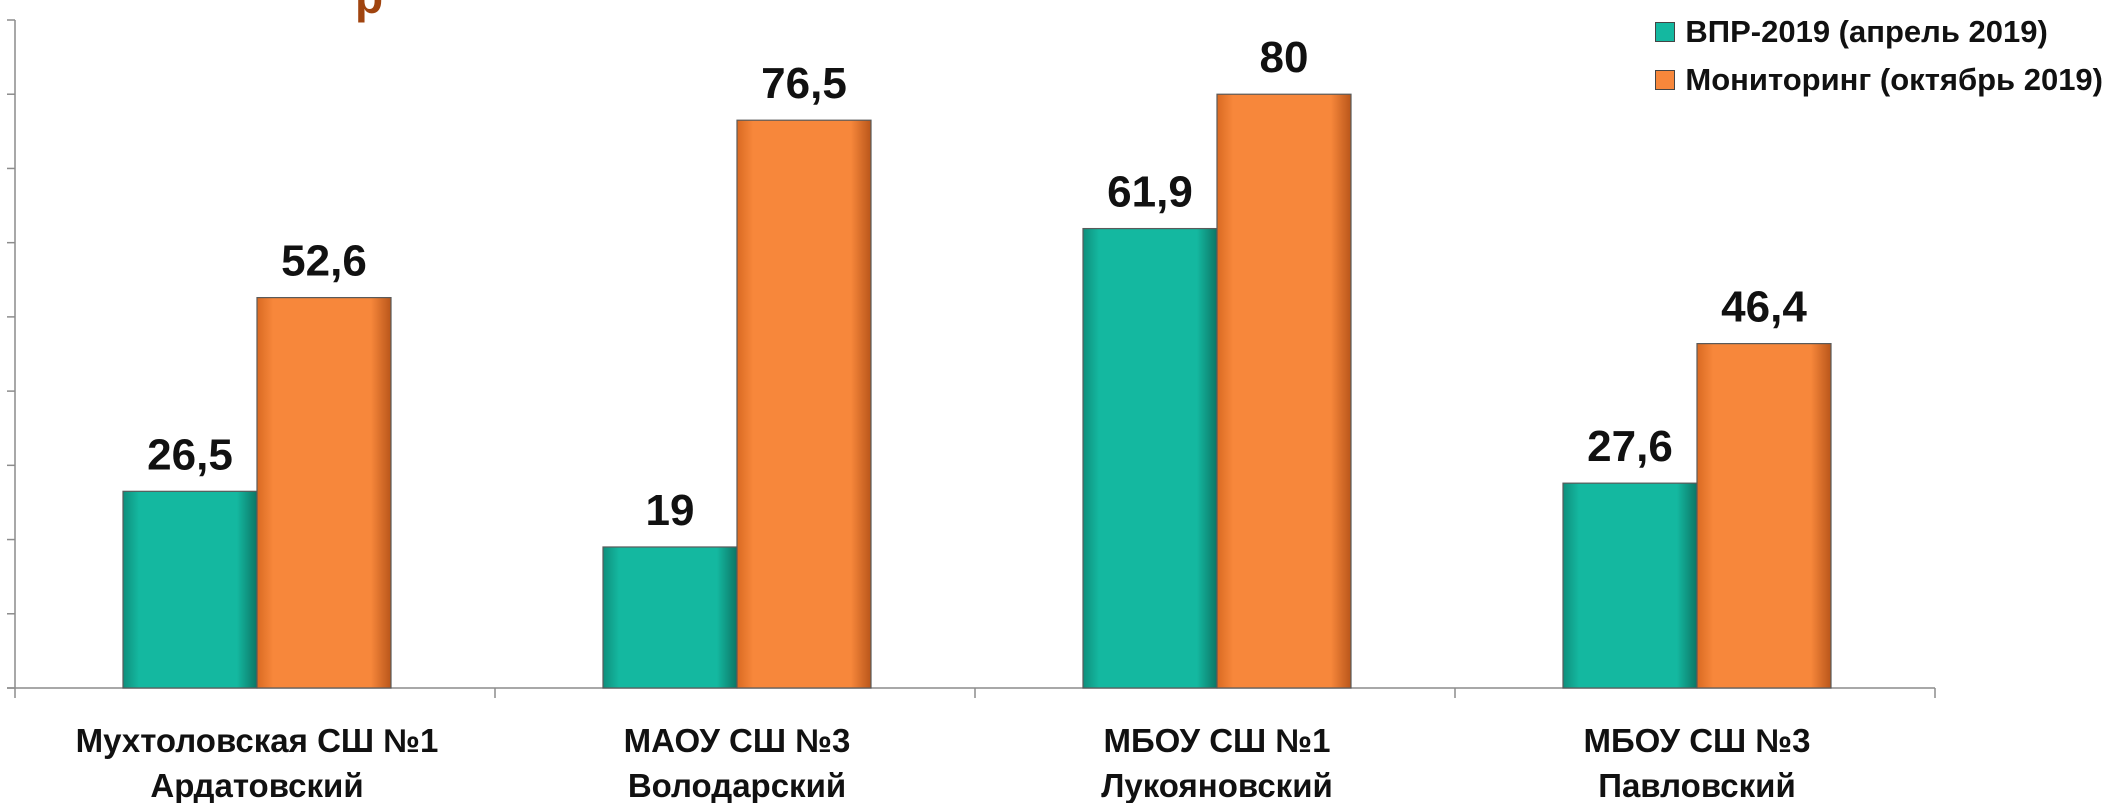 Image resolution: width=2111 pixels, height=803 pixels. What do you see at coordinates (737, 785) in the screenshot?
I see `x-tick-label: Володарский` at bounding box center [737, 785].